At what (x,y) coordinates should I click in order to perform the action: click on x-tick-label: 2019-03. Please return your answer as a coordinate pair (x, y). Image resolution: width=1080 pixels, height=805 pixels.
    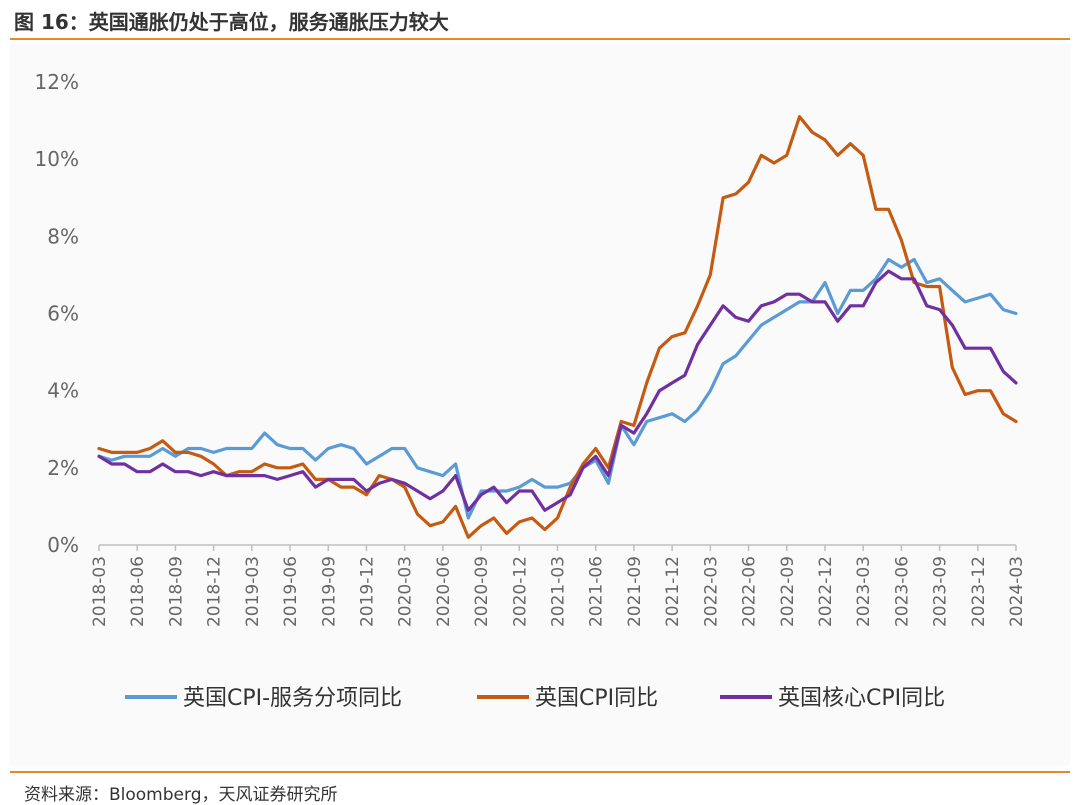
    Looking at the image, I should click on (253, 591).